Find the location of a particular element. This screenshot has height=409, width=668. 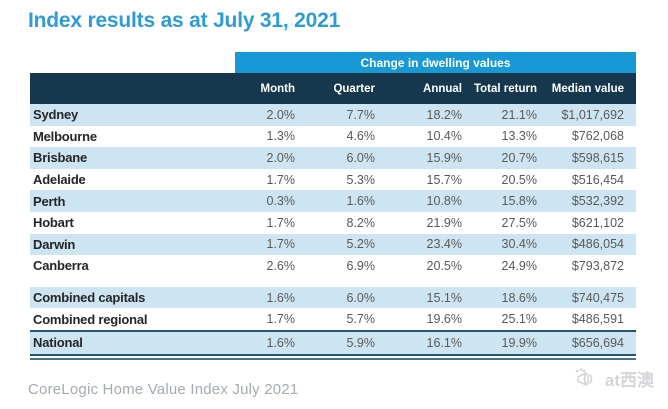

table-row-canberra: Canberra 2.6% 6.9% 20.5% 24.9% $793,872 is located at coordinates (333, 266).